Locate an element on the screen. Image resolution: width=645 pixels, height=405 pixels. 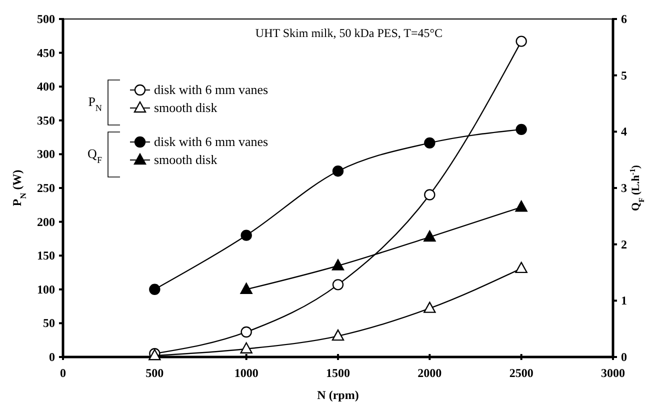
annotation: P$_{N}$ is located at coordinates (95, 103).